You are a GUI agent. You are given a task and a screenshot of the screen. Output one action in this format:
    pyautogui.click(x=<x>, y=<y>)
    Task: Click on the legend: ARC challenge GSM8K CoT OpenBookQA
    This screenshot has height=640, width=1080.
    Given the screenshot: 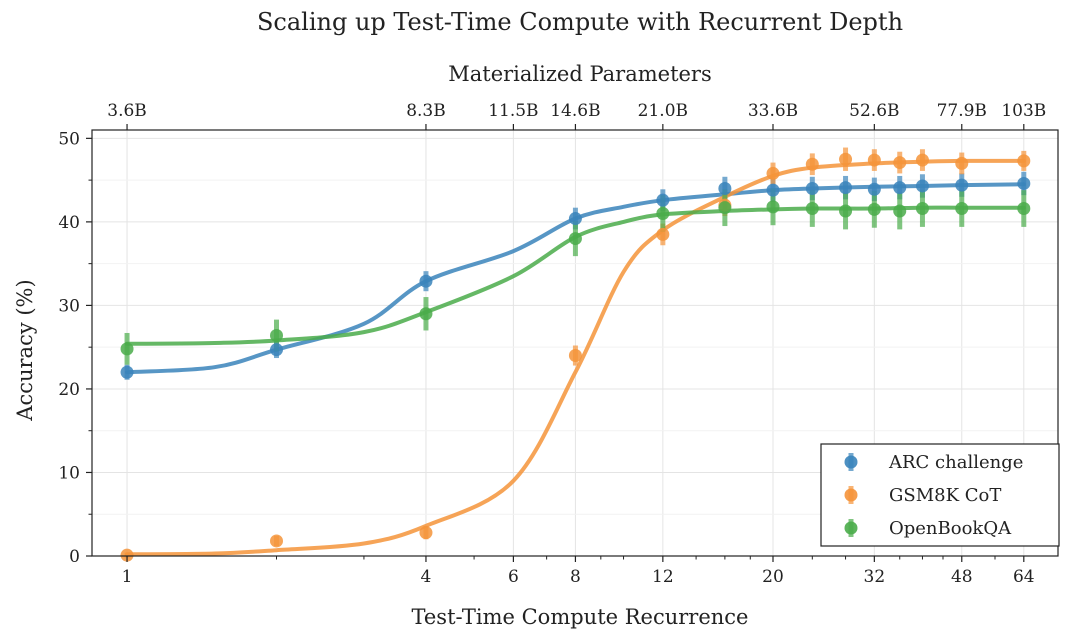 What is the action you would take?
    pyautogui.click(x=940, y=495)
    